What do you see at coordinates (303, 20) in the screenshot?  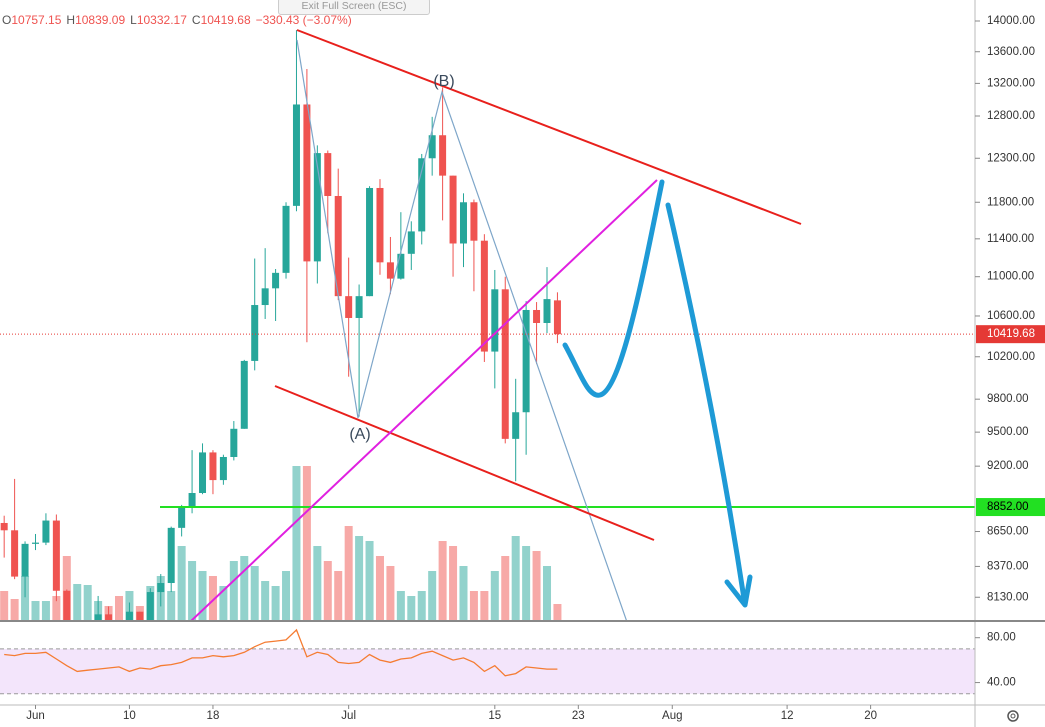 I see `price-change: −330.43 (−3.07%)` at bounding box center [303, 20].